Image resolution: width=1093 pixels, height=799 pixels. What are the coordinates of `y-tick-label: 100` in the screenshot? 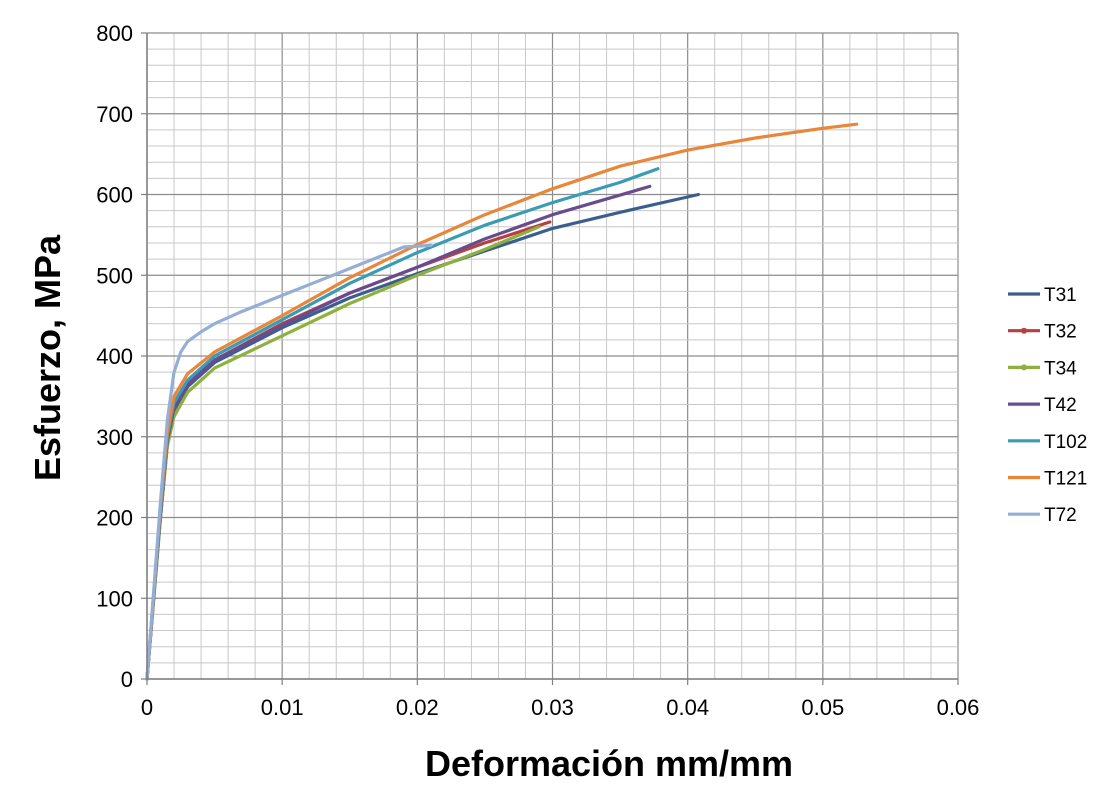 It's located at (114, 598).